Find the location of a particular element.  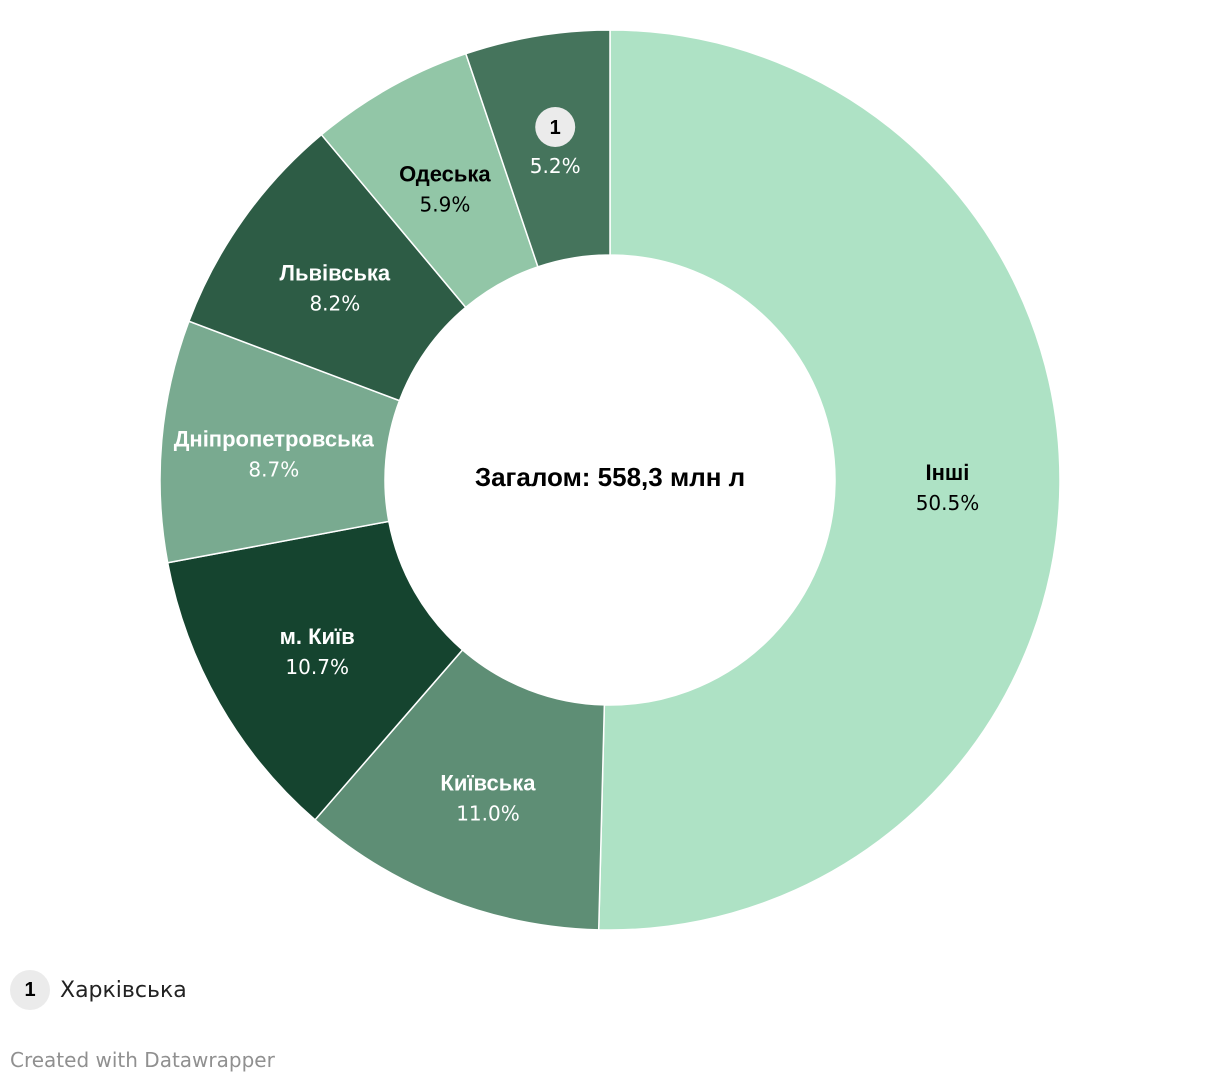

slice-6-footnote-marker is located at coordinates (555, 126).